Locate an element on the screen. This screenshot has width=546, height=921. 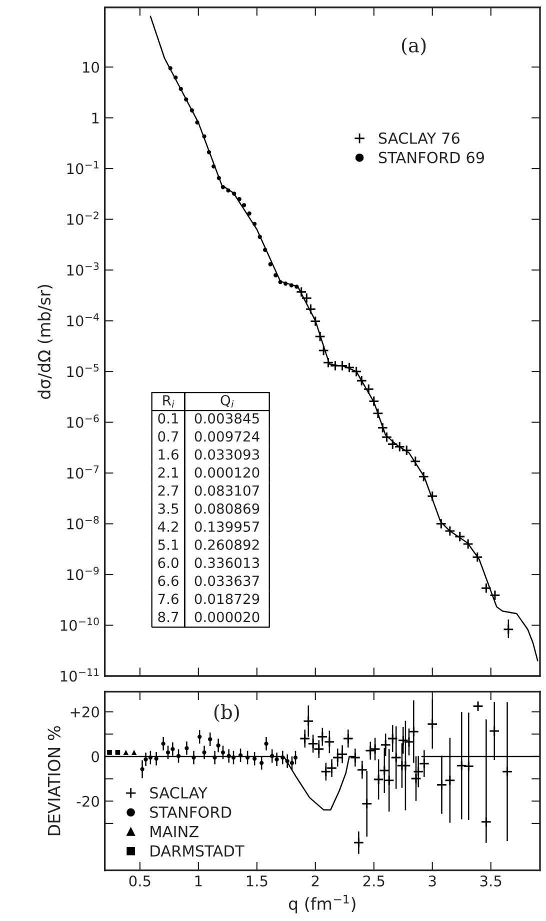
annotation: 0.1 is located at coordinates (168, 418).